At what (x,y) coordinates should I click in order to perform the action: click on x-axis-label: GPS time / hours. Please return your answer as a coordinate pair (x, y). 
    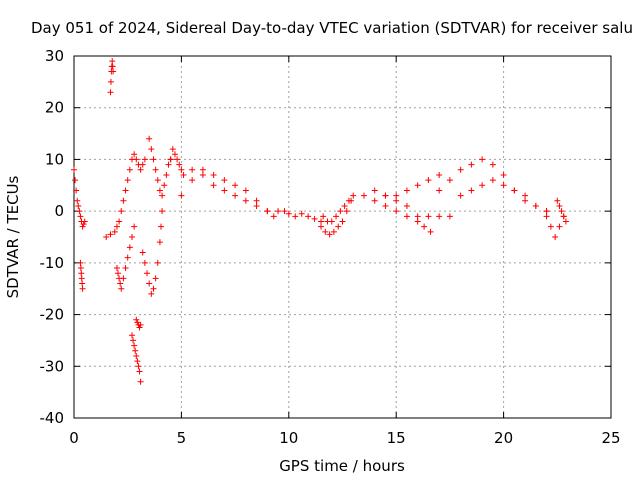
    Looking at the image, I should click on (342, 466).